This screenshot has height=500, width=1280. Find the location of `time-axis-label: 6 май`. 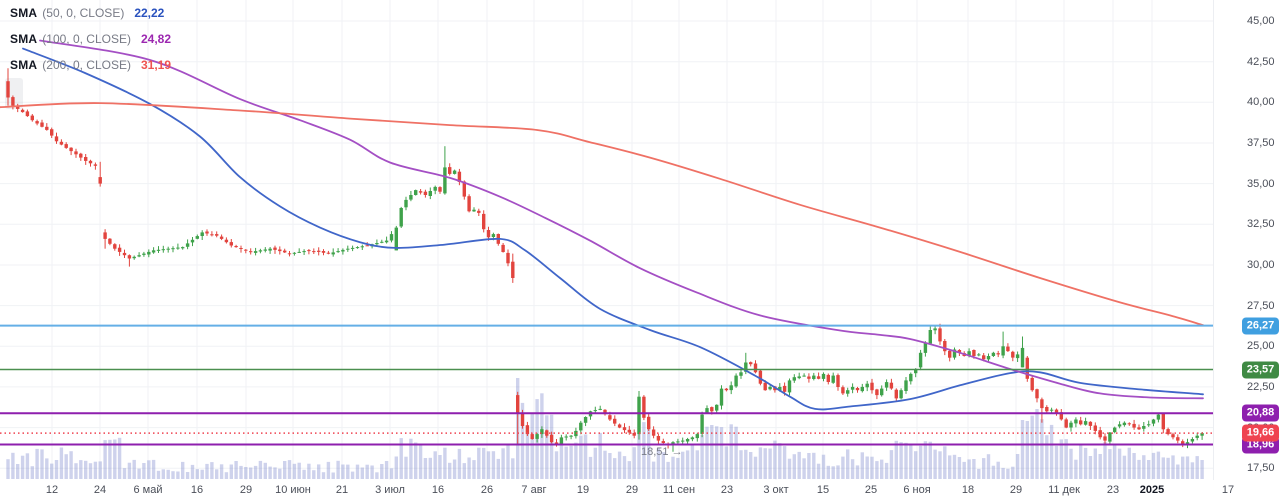

time-axis-label: 6 май is located at coordinates (148, 490).